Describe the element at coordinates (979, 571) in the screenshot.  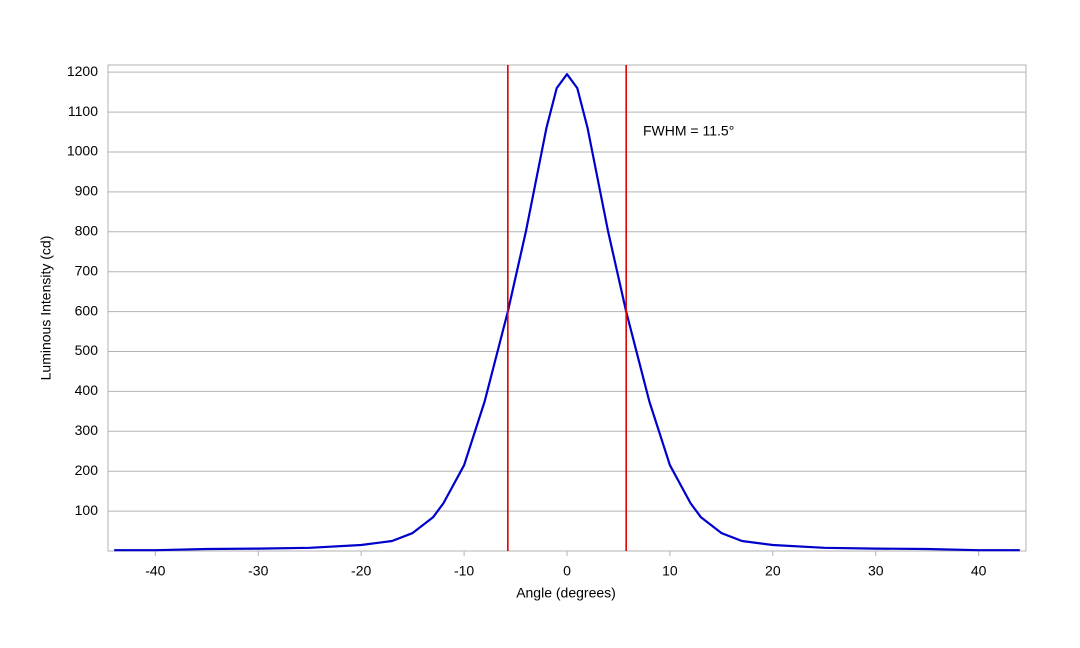
I see `x-tick-label: 40` at that location.